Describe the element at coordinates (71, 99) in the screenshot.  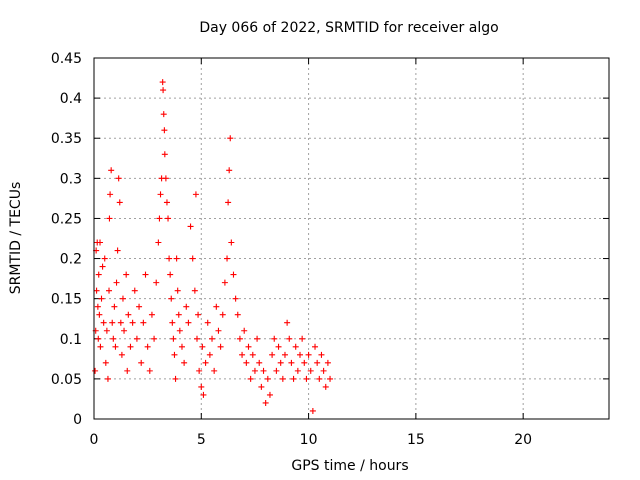
I see `y-tick-label: 0.4` at that location.